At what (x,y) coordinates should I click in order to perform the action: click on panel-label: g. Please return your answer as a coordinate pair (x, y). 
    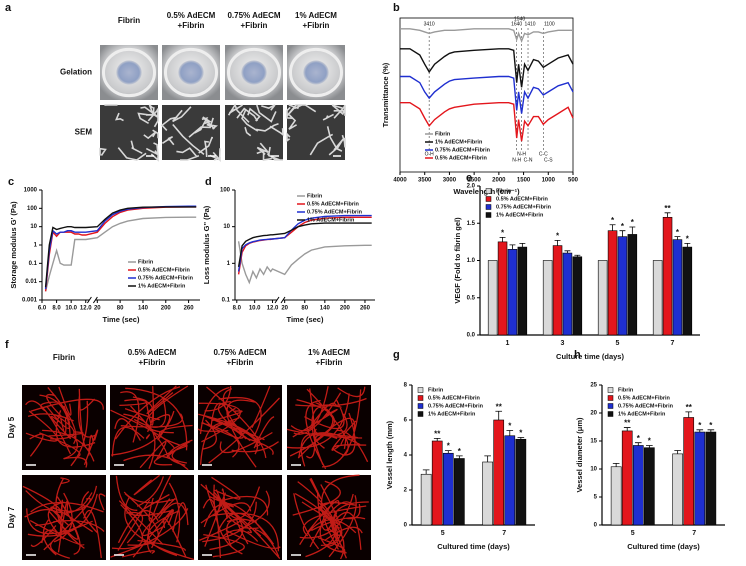
    Looking at the image, I should click on (396, 355).